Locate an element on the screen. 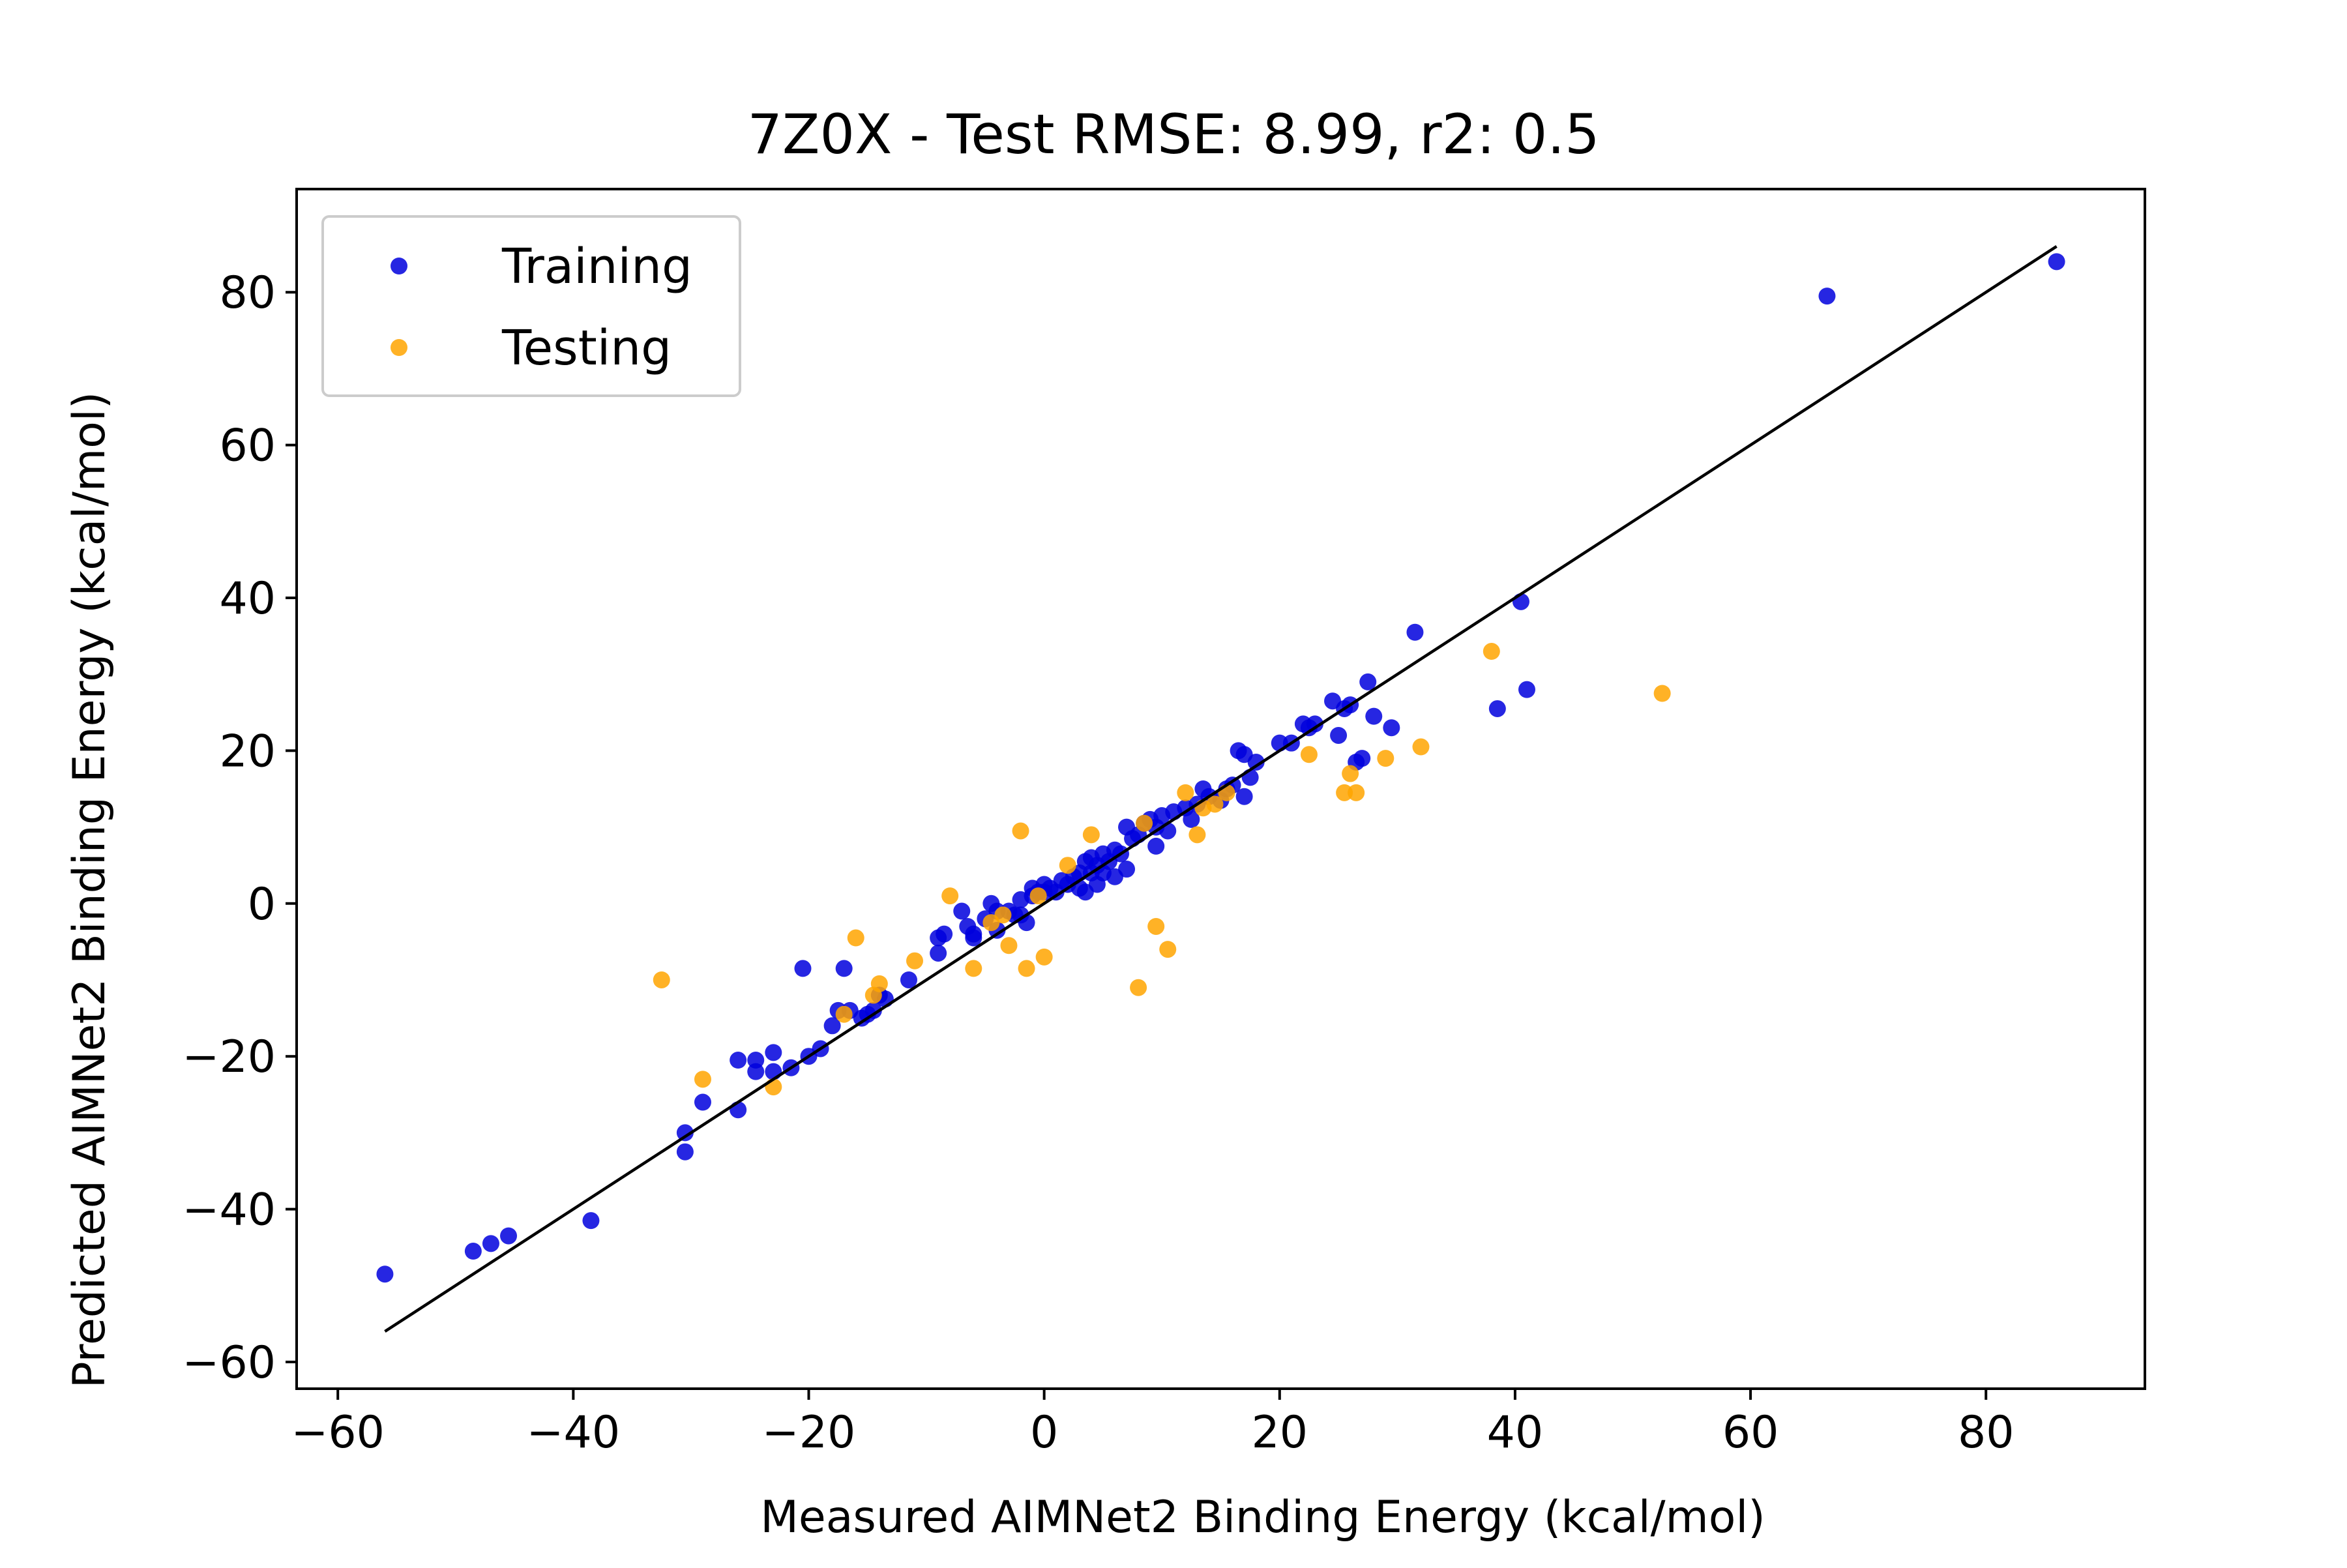  y-tick-label: −40 is located at coordinates (229, 1210).